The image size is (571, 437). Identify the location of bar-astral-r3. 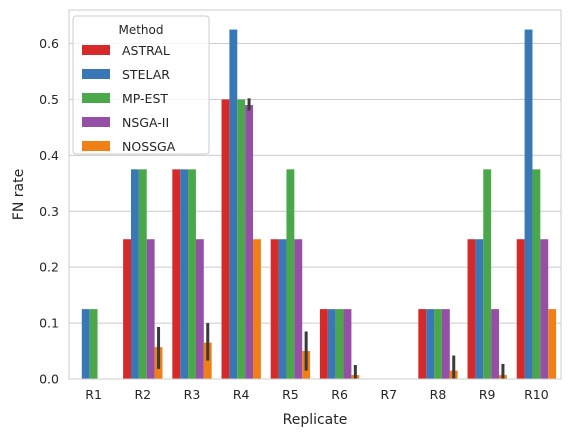
(176, 274).